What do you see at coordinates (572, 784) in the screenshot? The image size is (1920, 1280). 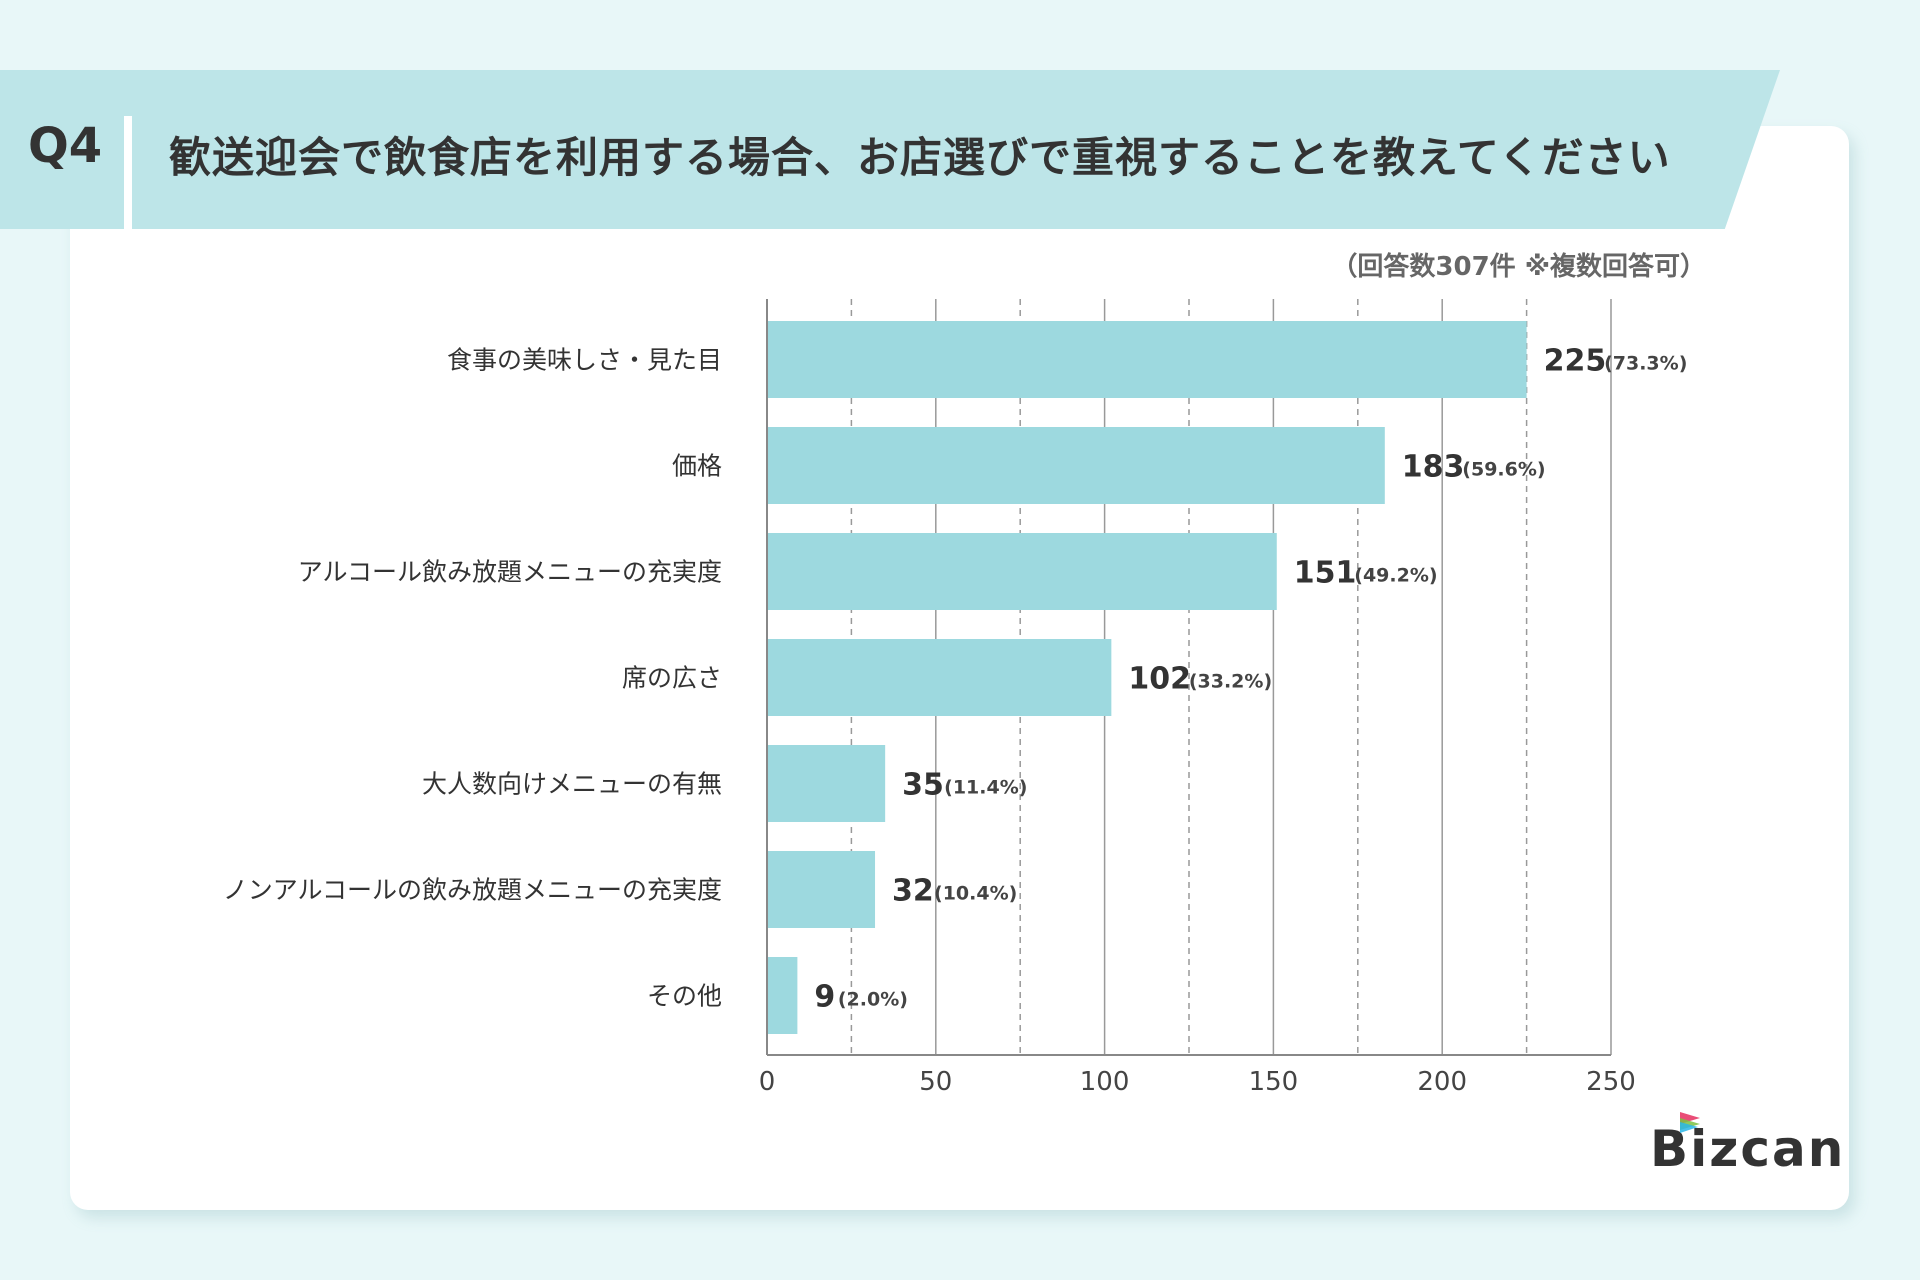 I see `category-label: 大人数向けメニューの有無` at bounding box center [572, 784].